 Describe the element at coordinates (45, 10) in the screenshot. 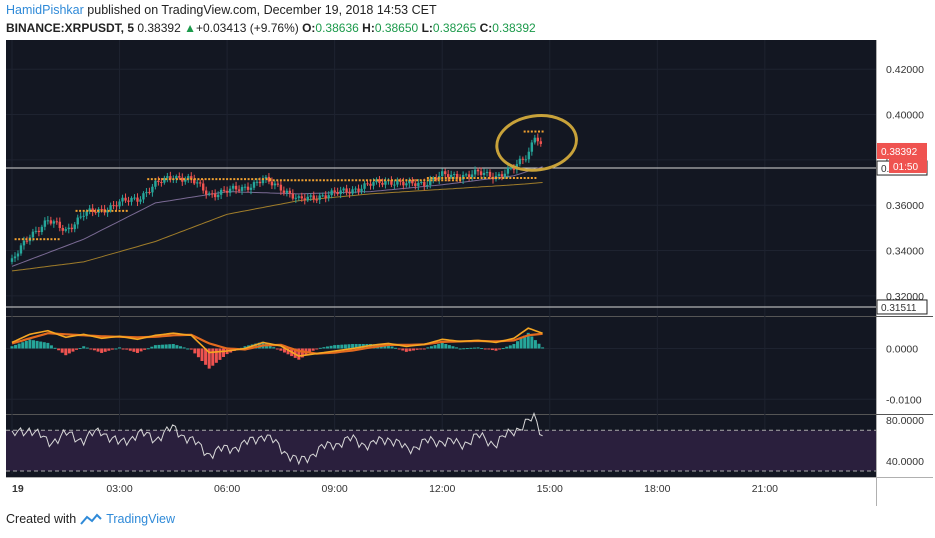

I see `author-link: HamidPishkar` at that location.